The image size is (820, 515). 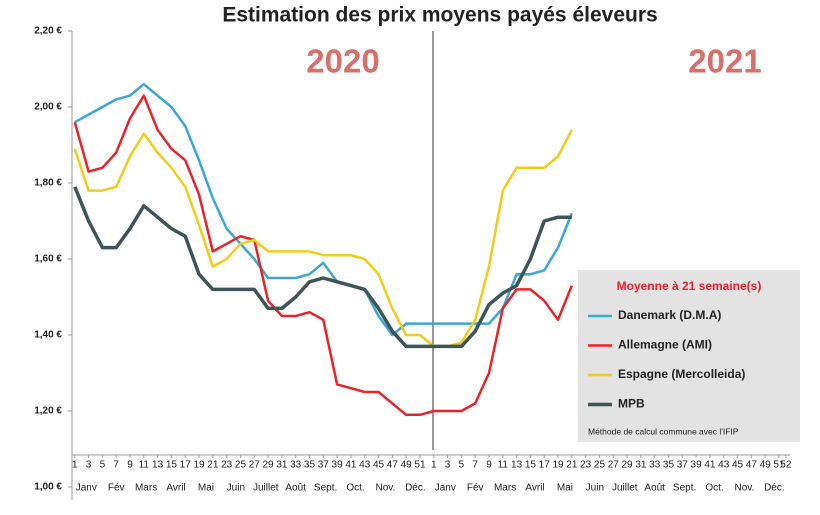 I want to click on legend-title: Moyenne à 21 semaine(s), so click(x=689, y=286).